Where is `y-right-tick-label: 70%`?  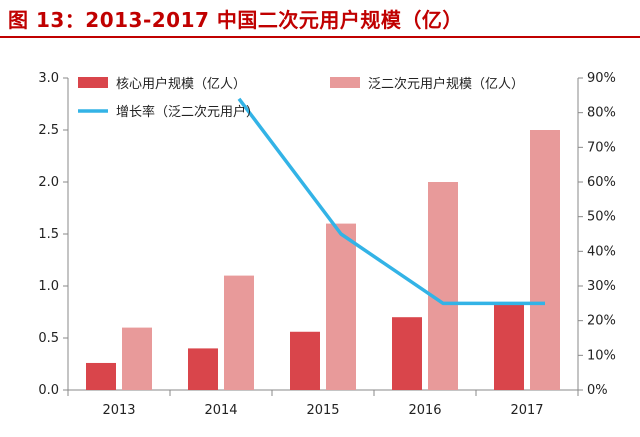 y-right-tick-label: 70% is located at coordinates (601, 147).